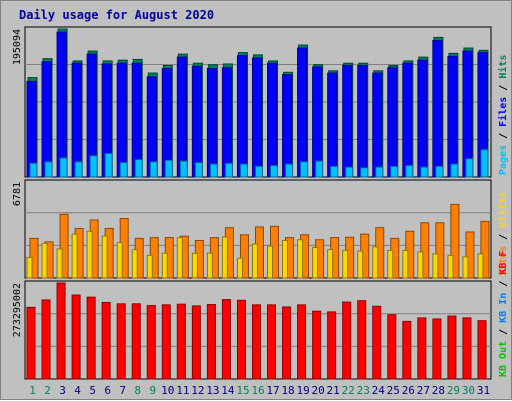  I want to click on day-label-1: 1, so click(32, 390).